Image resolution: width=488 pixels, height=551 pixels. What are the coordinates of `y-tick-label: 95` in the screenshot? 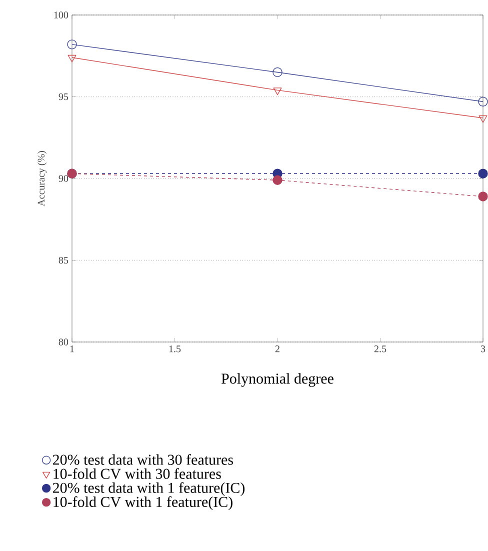 It's located at (63, 96).